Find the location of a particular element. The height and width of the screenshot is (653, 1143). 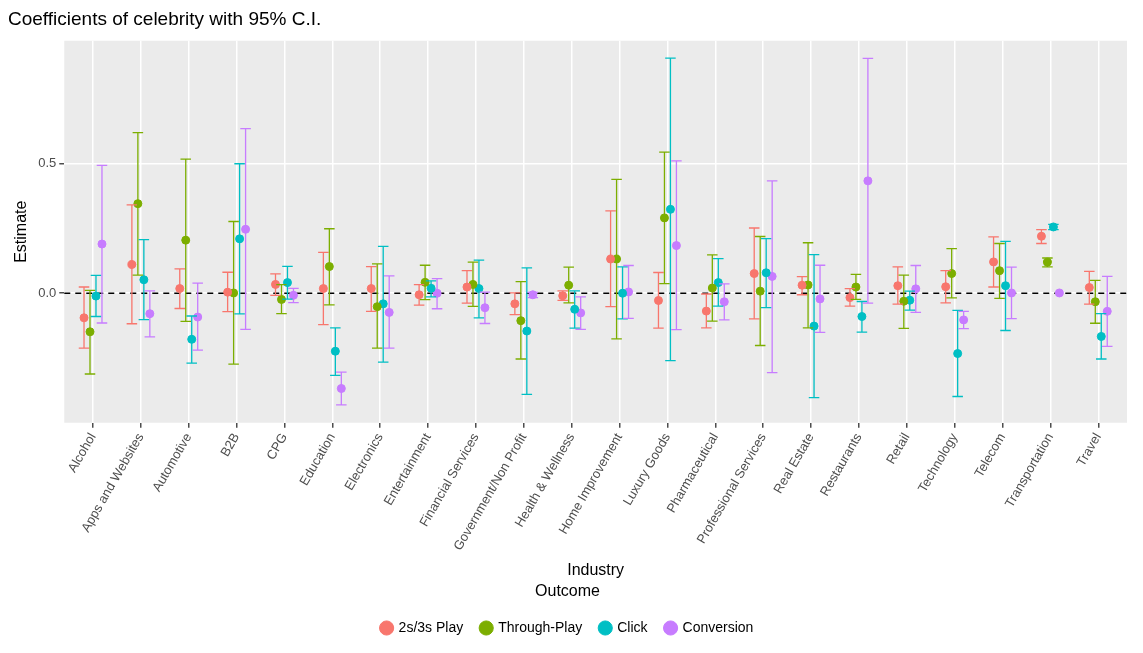

legend-label: Click is located at coordinates (633, 626).